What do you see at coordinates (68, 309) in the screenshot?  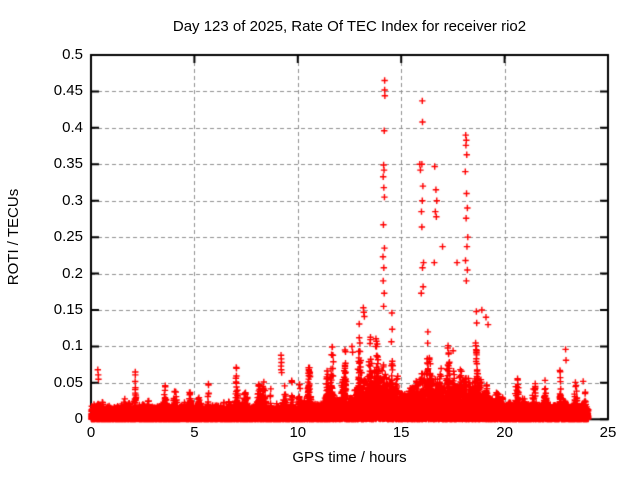 I see `y-tick-label: 0.15` at bounding box center [68, 309].